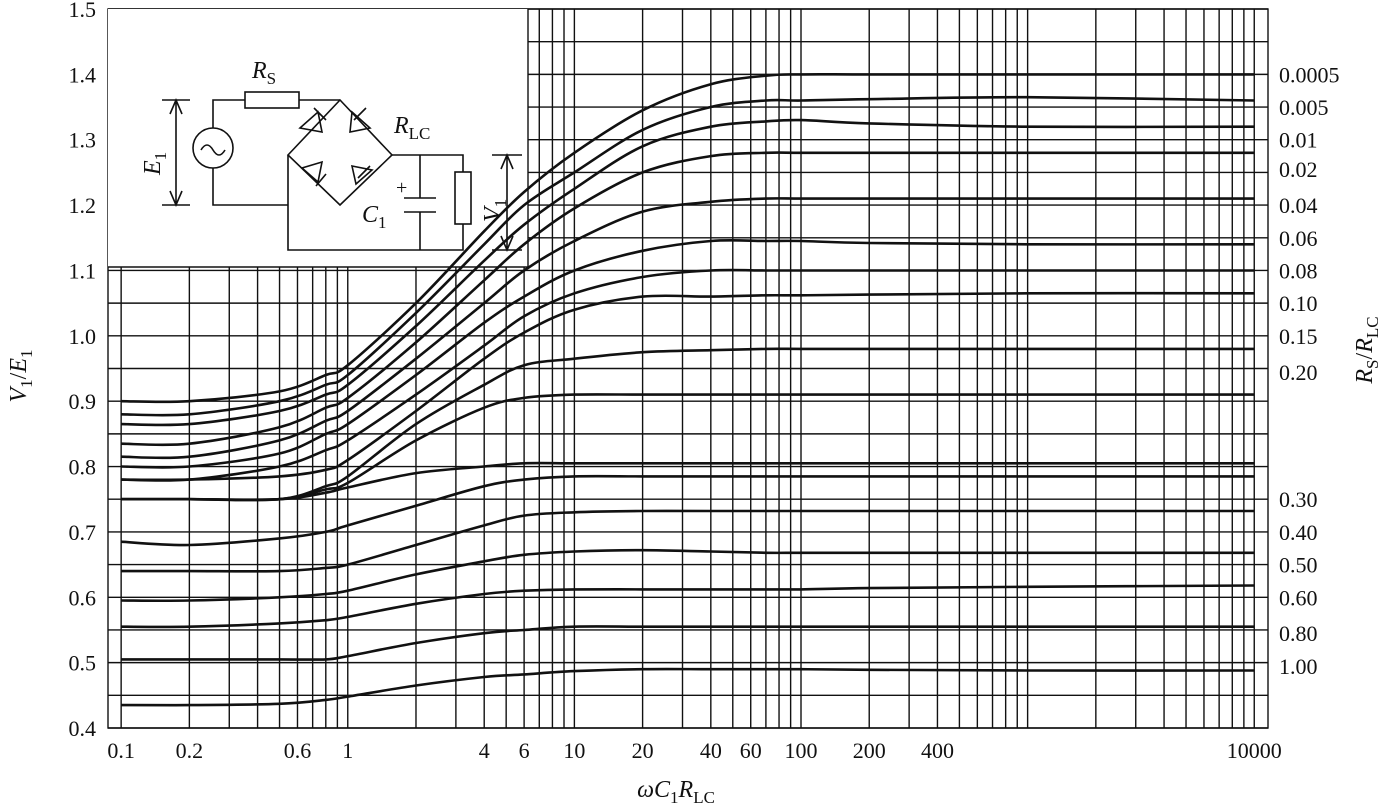 The image size is (1390, 807). Describe the element at coordinates (228, 113) in the screenshot. I see `source-wire-top` at that location.